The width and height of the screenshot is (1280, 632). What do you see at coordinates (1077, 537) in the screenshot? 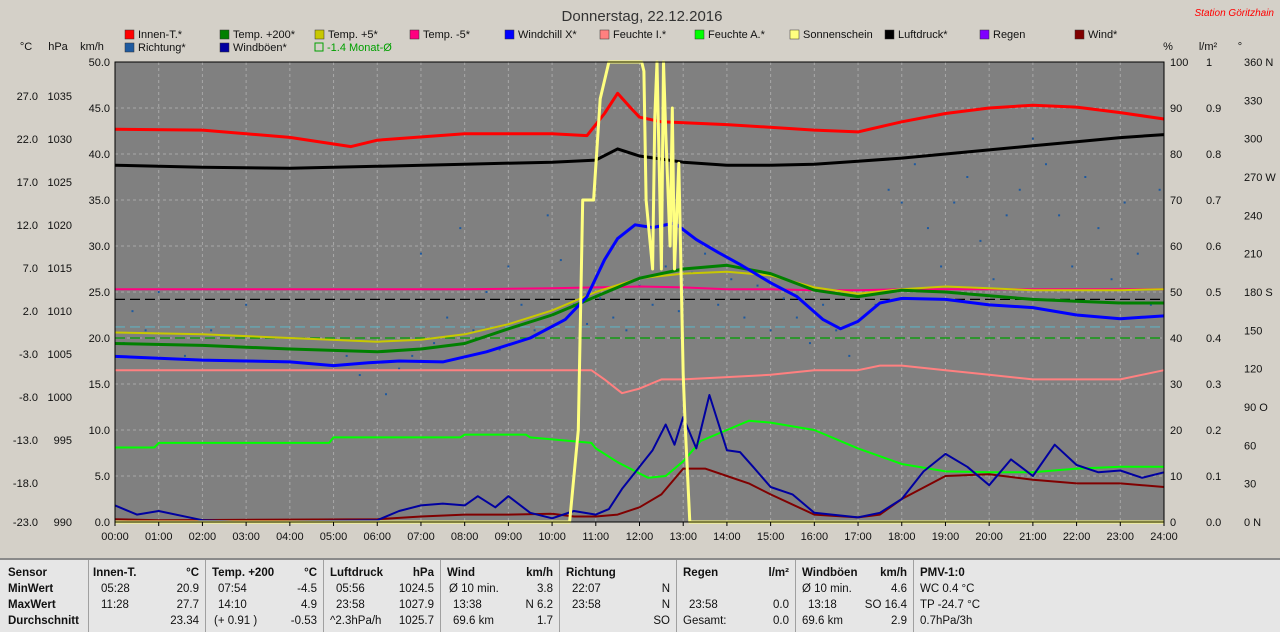
I see `x-tick-label: 22:00` at bounding box center [1077, 537].